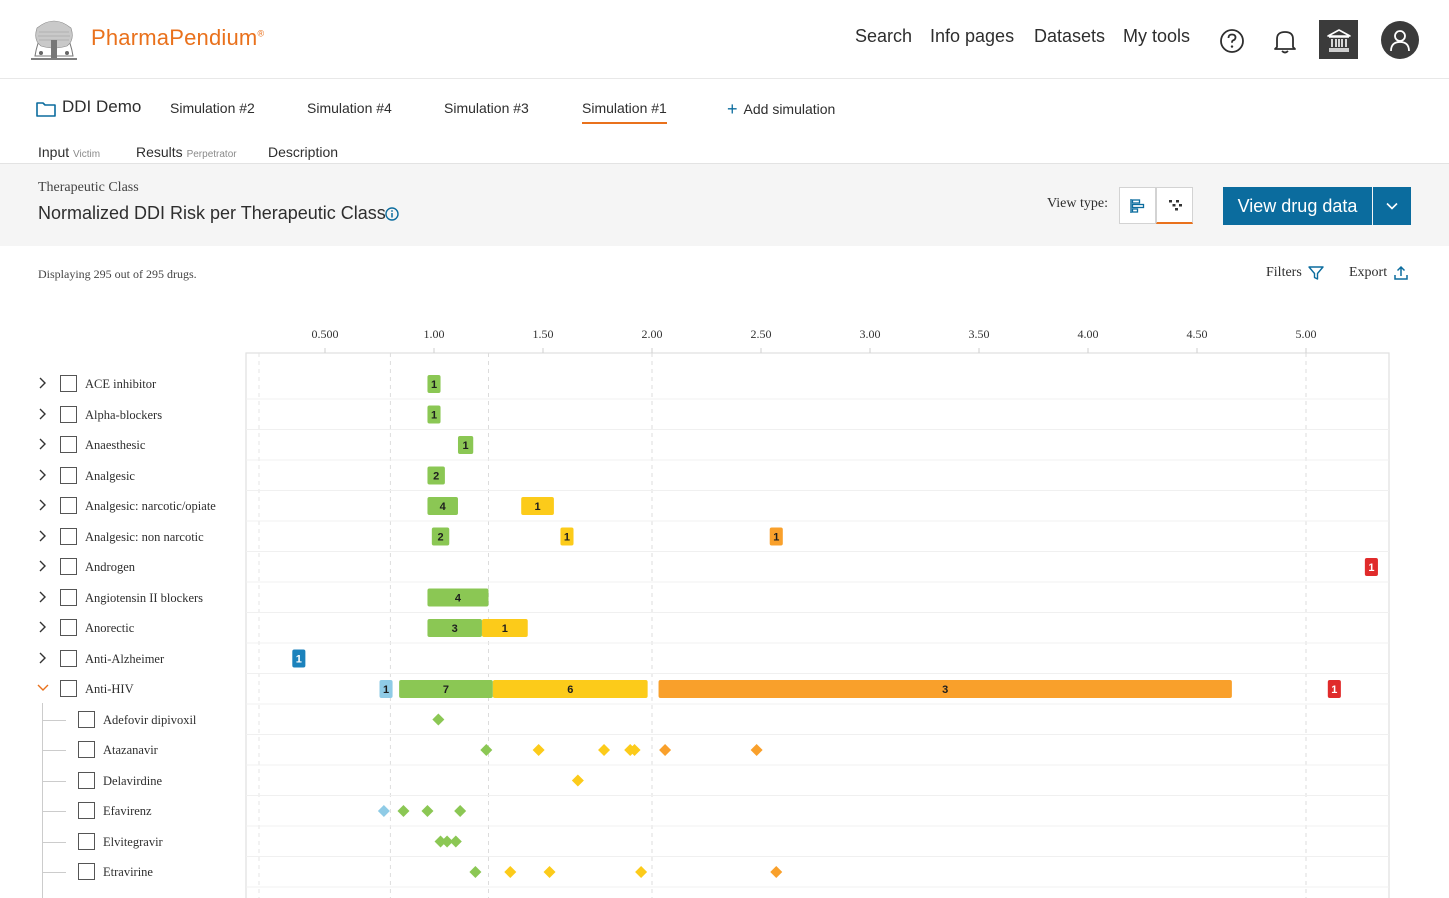 Image resolution: width=1449 pixels, height=898 pixels. I want to click on info-icon, so click(392, 214).